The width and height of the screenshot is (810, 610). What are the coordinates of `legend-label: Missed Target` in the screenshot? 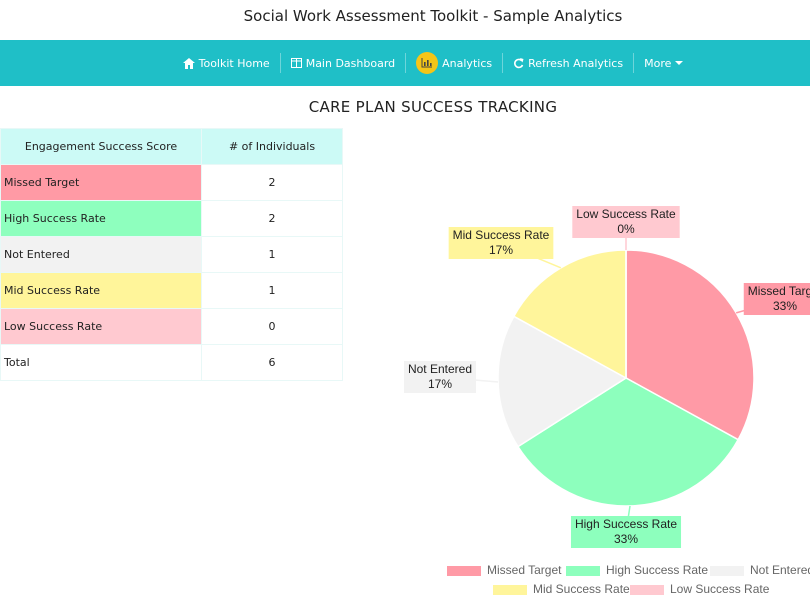 It's located at (524, 570).